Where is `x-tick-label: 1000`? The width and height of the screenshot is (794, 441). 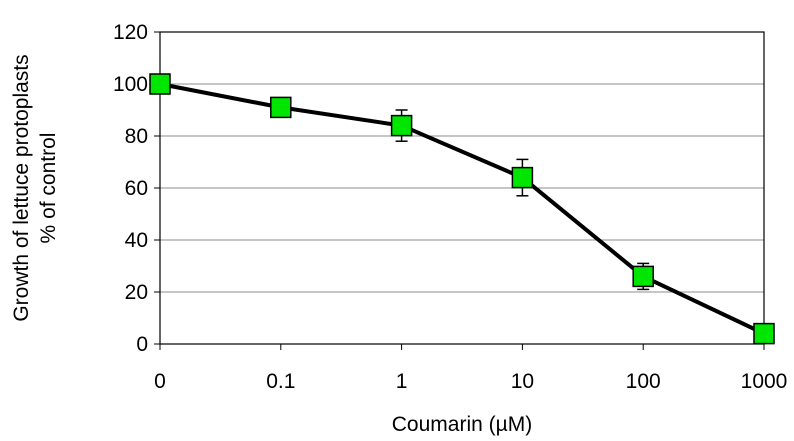 x-tick-label: 1000 is located at coordinates (764, 381).